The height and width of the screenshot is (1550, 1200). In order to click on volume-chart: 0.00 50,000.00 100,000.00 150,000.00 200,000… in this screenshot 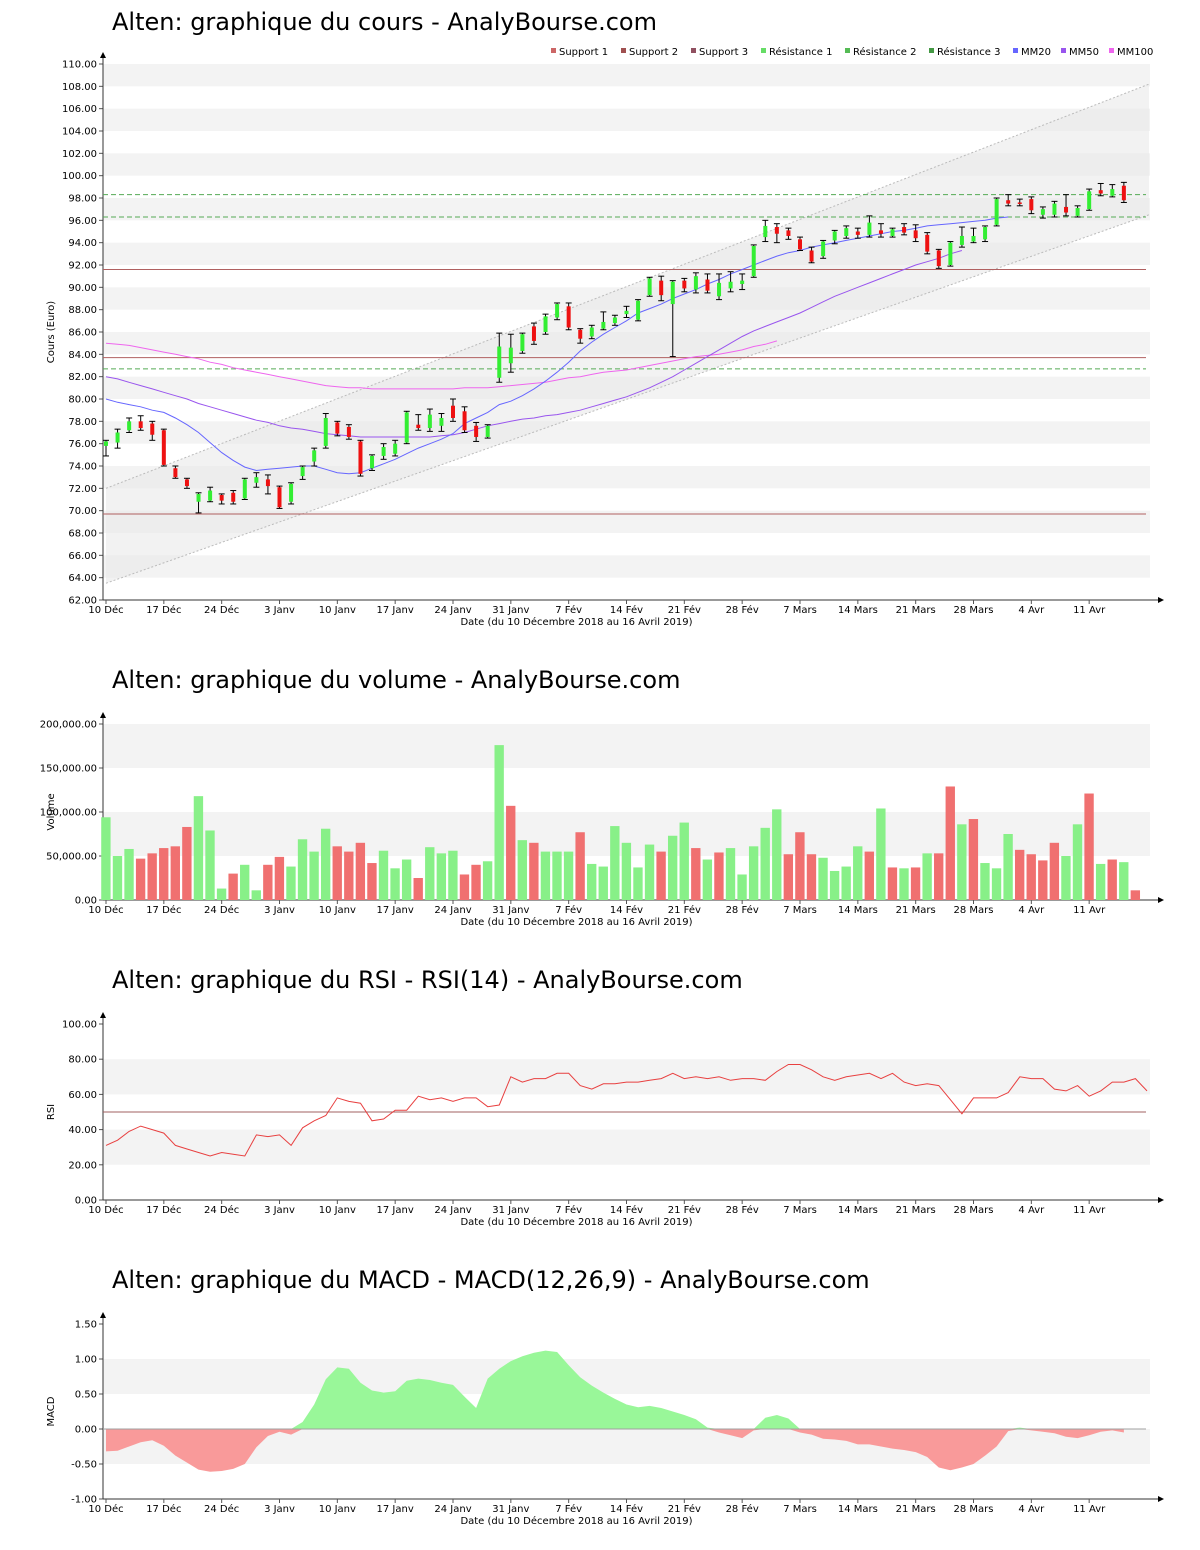, I will do `click(602, 820)`.